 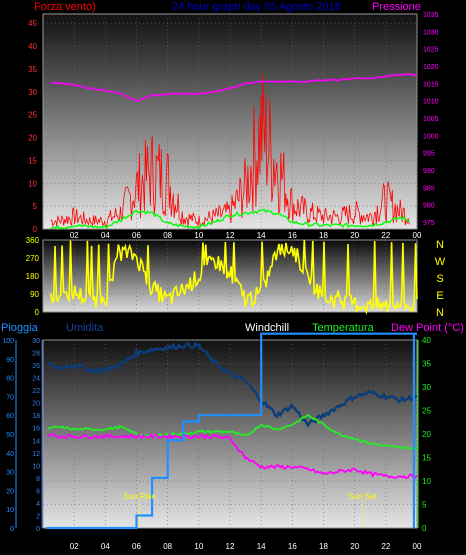 I want to click on pressure-tick-label: 1020, so click(x=431, y=67).